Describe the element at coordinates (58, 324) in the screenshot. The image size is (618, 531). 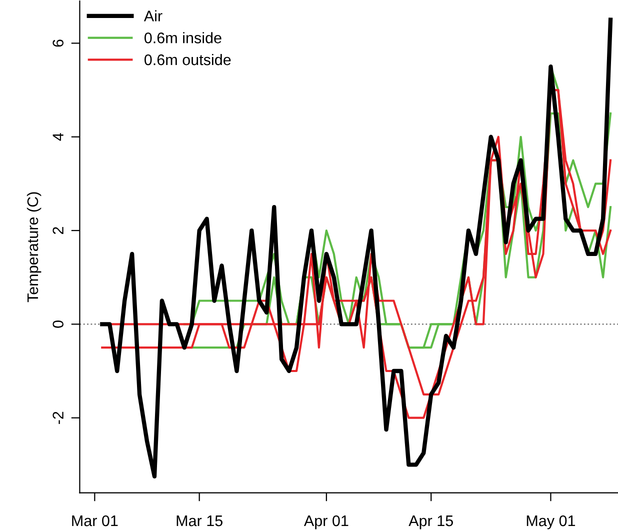
I see `y-tick-label: 0` at that location.